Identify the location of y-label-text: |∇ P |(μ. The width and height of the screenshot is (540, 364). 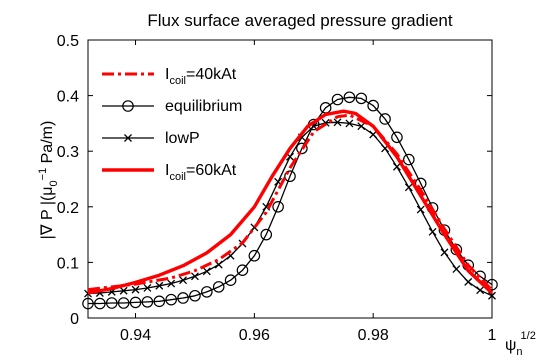
(47, 212).